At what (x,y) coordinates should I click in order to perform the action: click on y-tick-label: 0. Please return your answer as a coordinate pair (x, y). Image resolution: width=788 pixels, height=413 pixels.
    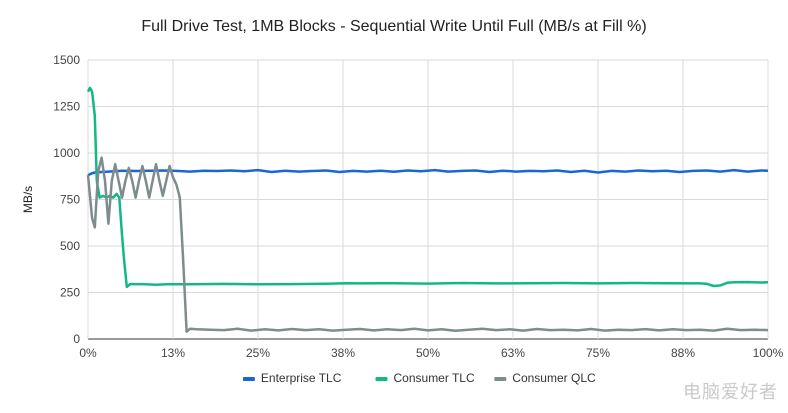
    Looking at the image, I should click on (76, 339).